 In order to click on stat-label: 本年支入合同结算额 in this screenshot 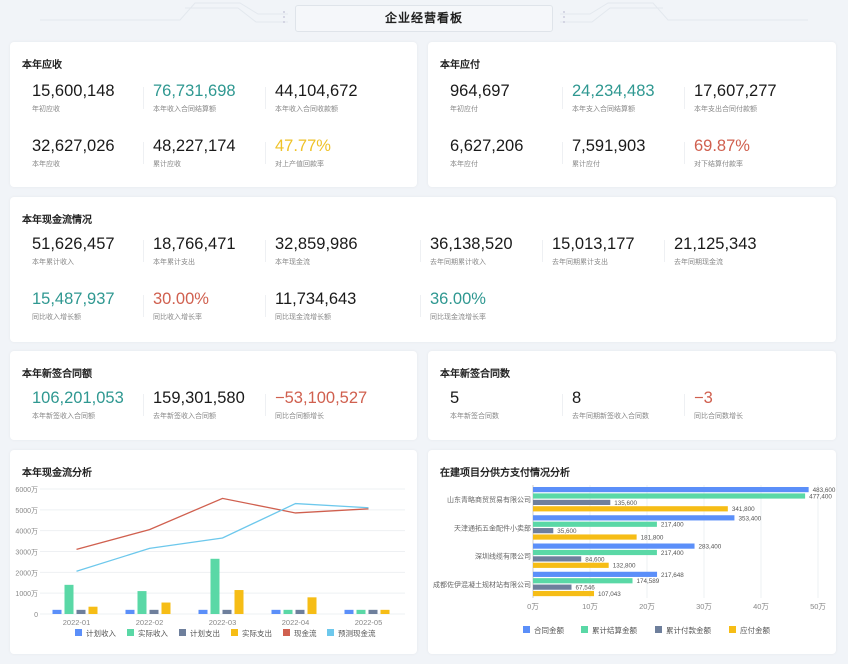, I will do `click(603, 109)`.